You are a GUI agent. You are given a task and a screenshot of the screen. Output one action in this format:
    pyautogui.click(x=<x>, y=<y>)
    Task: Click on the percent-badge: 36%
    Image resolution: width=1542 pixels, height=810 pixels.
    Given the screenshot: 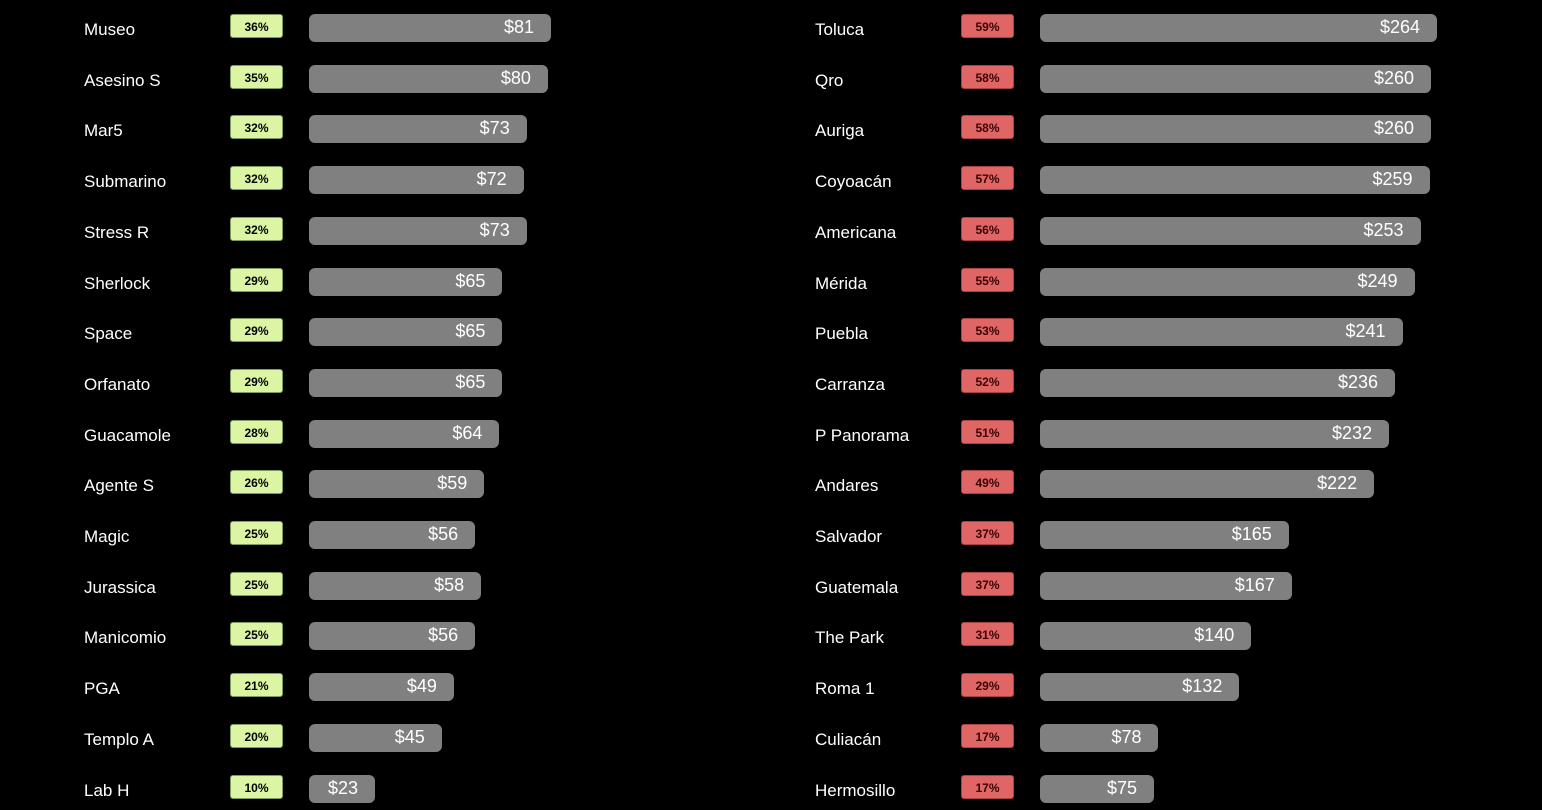 What is the action you would take?
    pyautogui.click(x=256, y=26)
    